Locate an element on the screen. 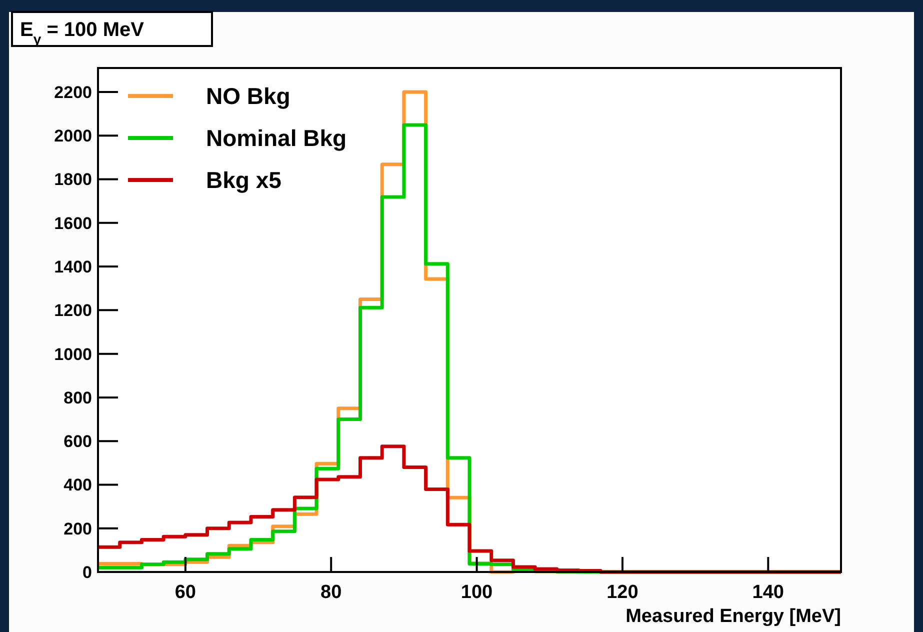 Image resolution: width=923 pixels, height=632 pixels. y-tick-label: 800 is located at coordinates (78, 398).